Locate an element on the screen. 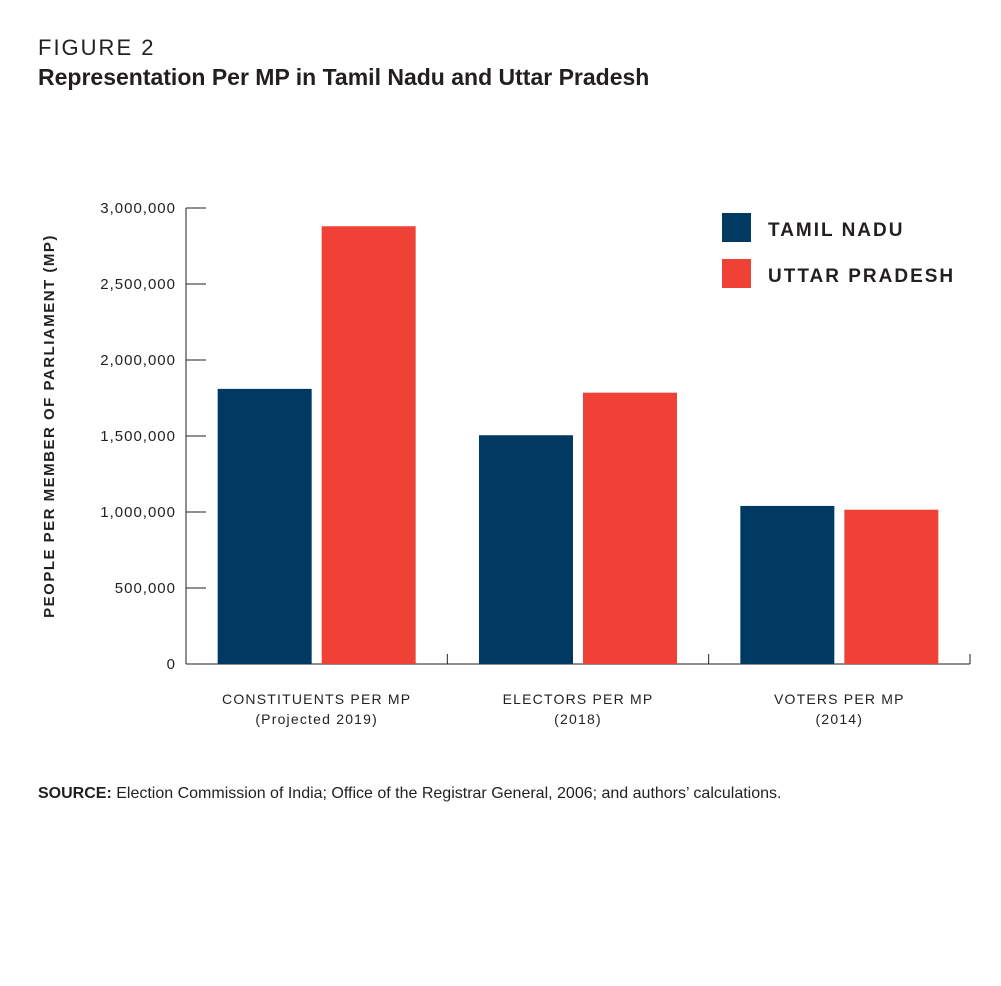  y-axis-title: PEOPLE PER MEMBER OF PARLIAMENT (MP) is located at coordinates (49, 426).